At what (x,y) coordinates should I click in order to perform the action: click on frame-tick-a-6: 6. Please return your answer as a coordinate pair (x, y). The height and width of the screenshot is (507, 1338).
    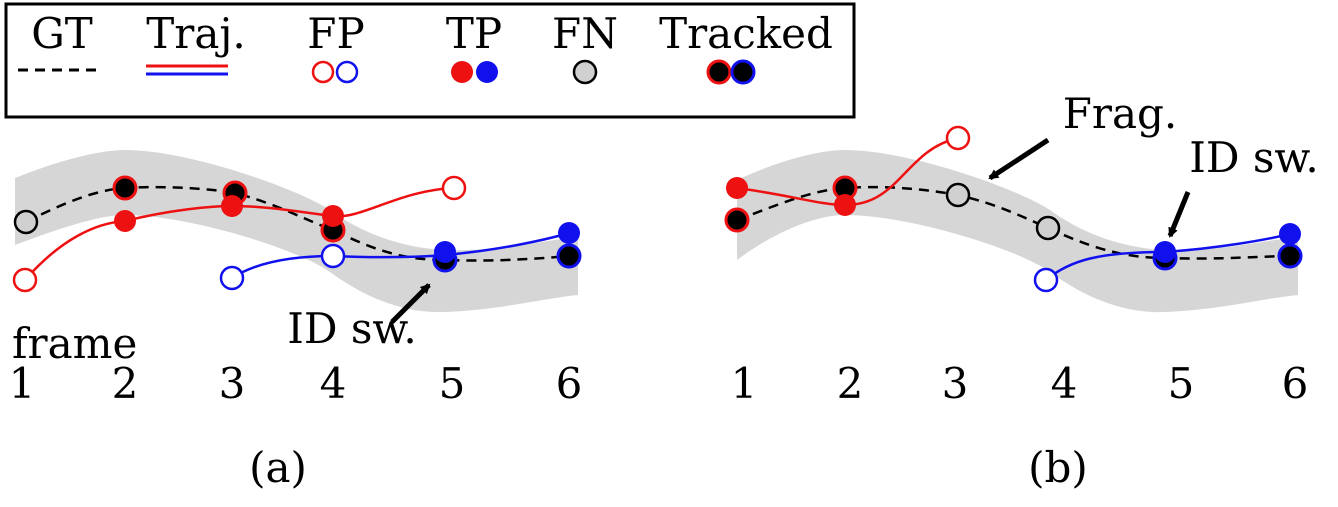
    Looking at the image, I should click on (569, 383).